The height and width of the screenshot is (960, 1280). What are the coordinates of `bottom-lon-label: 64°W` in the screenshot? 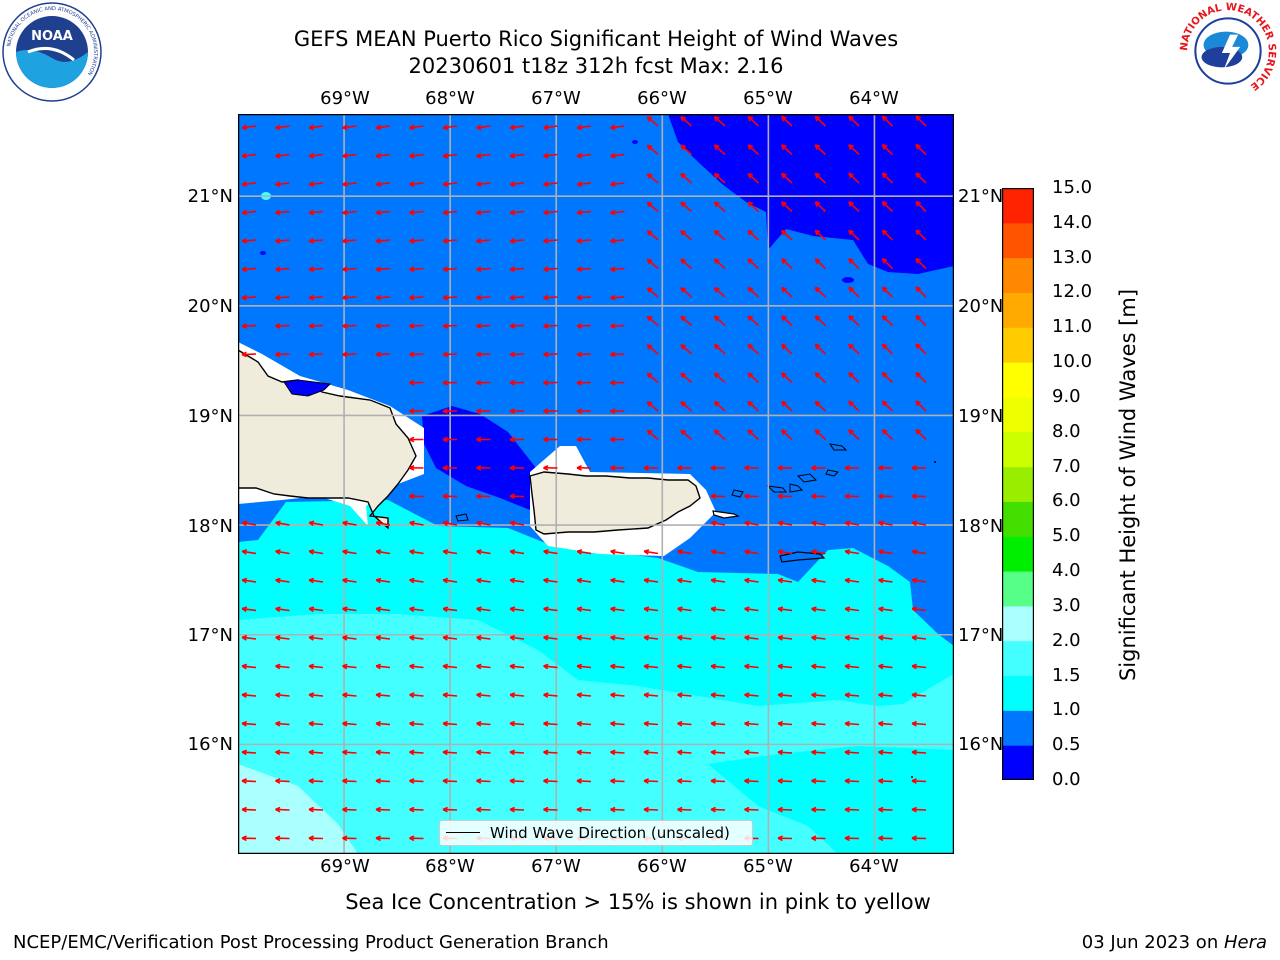 It's located at (874, 866).